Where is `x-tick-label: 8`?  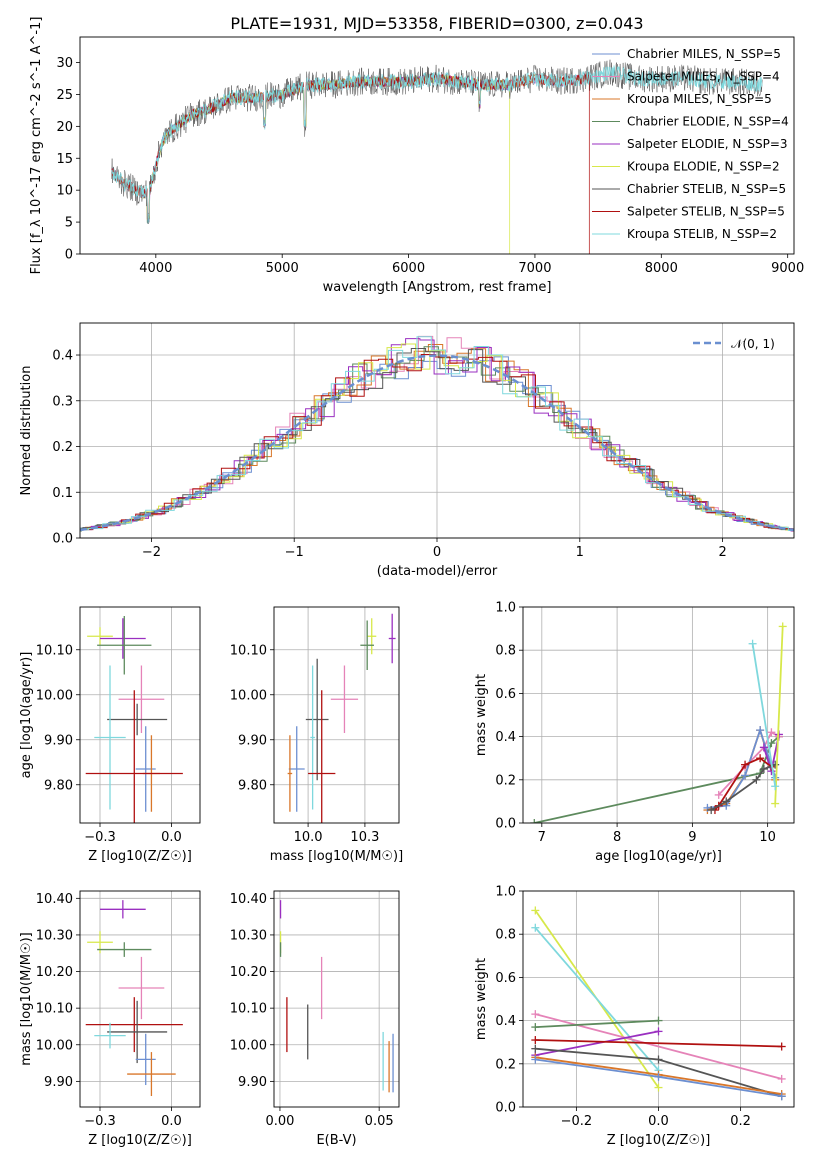
x-tick-label: 8 is located at coordinates (617, 837).